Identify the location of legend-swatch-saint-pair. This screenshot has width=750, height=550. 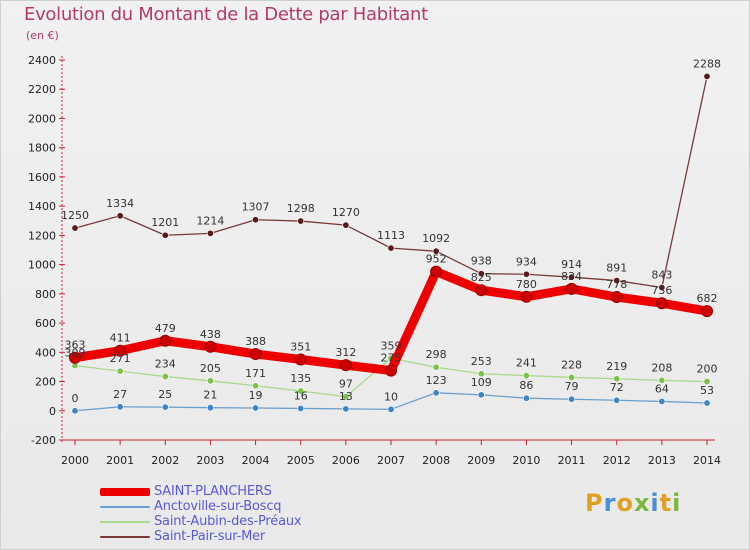
(125, 537).